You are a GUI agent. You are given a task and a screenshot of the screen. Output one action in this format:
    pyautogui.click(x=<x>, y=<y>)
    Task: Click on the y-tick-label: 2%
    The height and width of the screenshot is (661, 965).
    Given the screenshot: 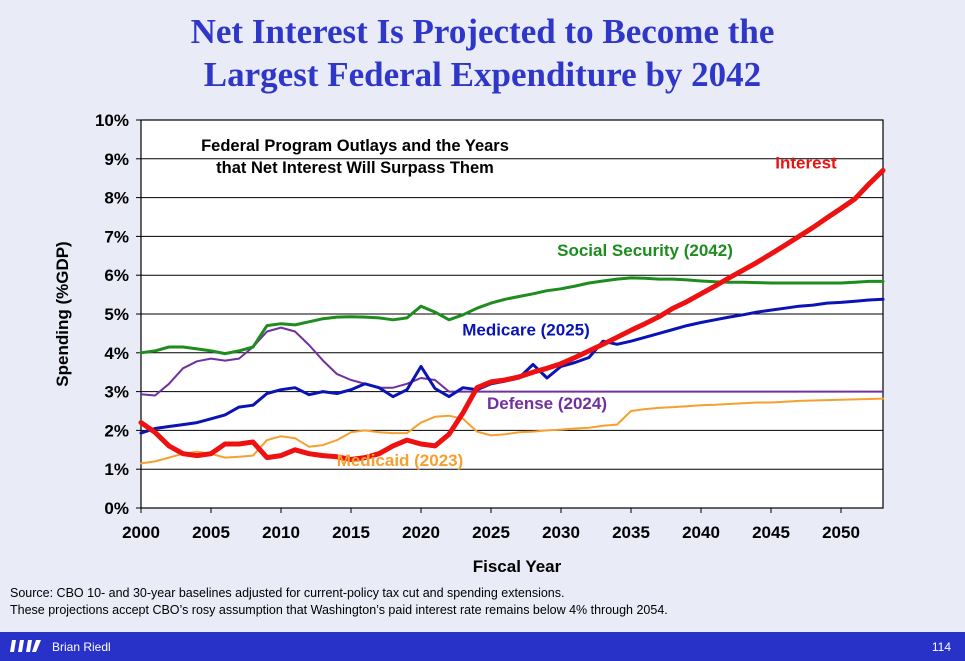 What is the action you would take?
    pyautogui.click(x=116, y=430)
    